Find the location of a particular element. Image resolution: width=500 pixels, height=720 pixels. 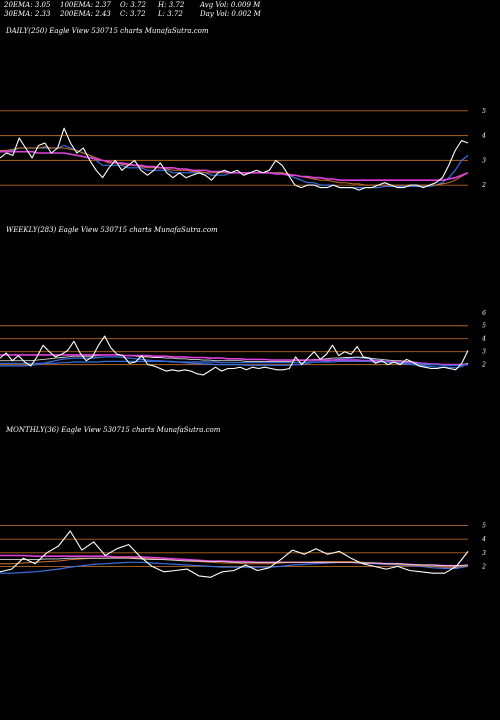

avg-vol-stat: Avg Vol: 0.009 M is located at coordinates (230, 5).